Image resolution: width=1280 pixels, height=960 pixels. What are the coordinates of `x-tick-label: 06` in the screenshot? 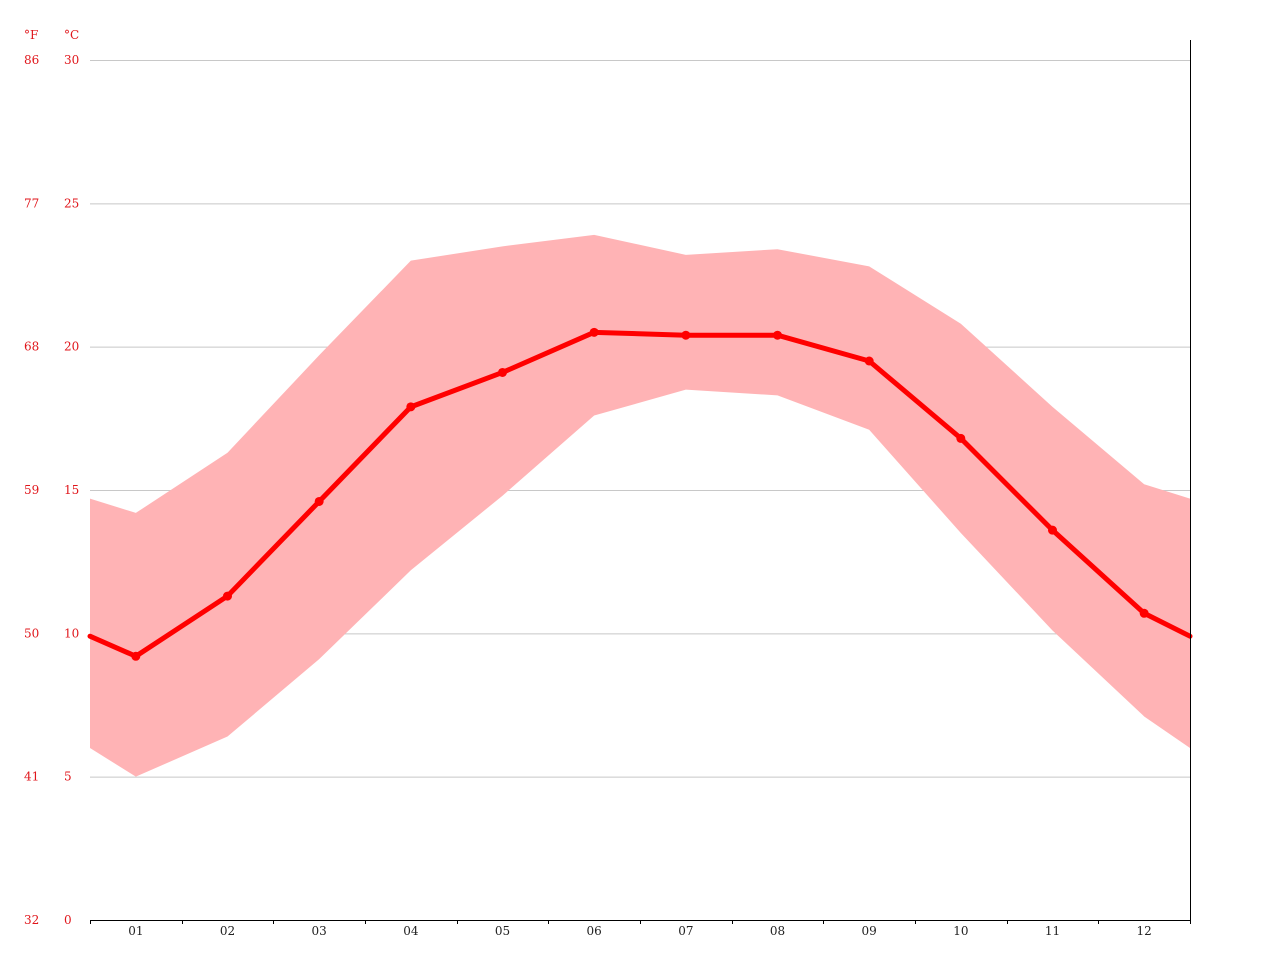 It's located at (594, 931).